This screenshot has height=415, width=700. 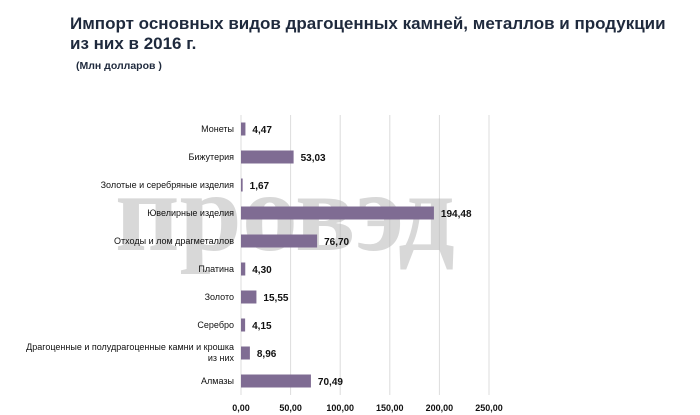 I want to click on category-label: Отходы и лом драгметаллов, so click(x=174, y=241).